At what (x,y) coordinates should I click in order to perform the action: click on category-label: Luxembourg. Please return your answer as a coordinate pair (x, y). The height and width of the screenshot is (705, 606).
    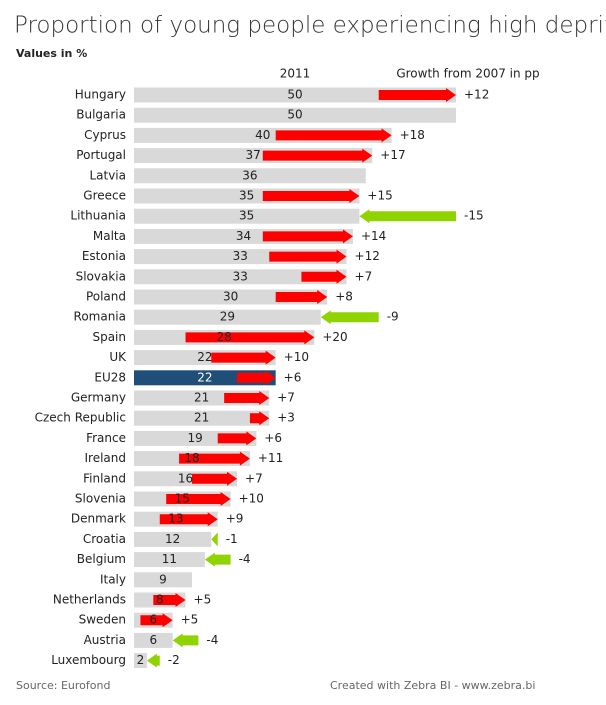
    Looking at the image, I should click on (88, 660).